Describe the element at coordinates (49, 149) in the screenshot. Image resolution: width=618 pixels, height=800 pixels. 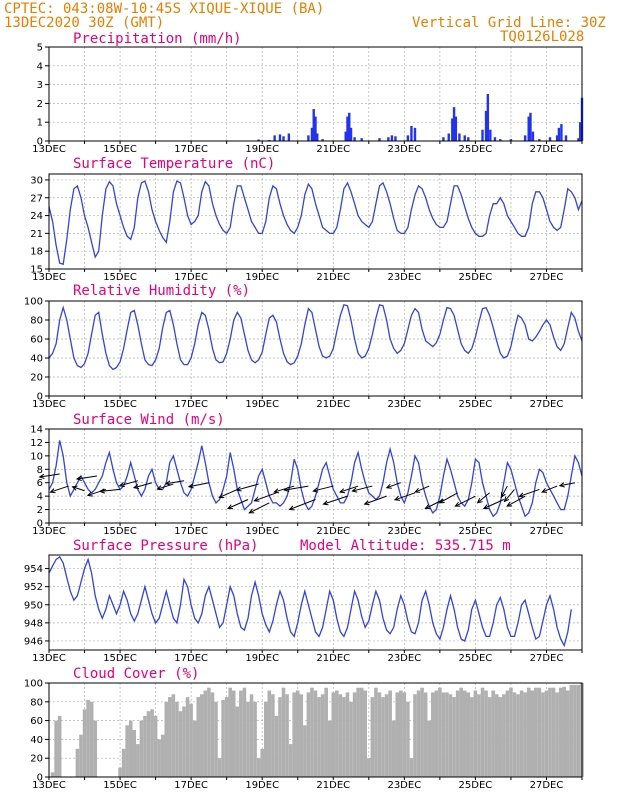
I see `x-tick-label: 13DEC` at that location.